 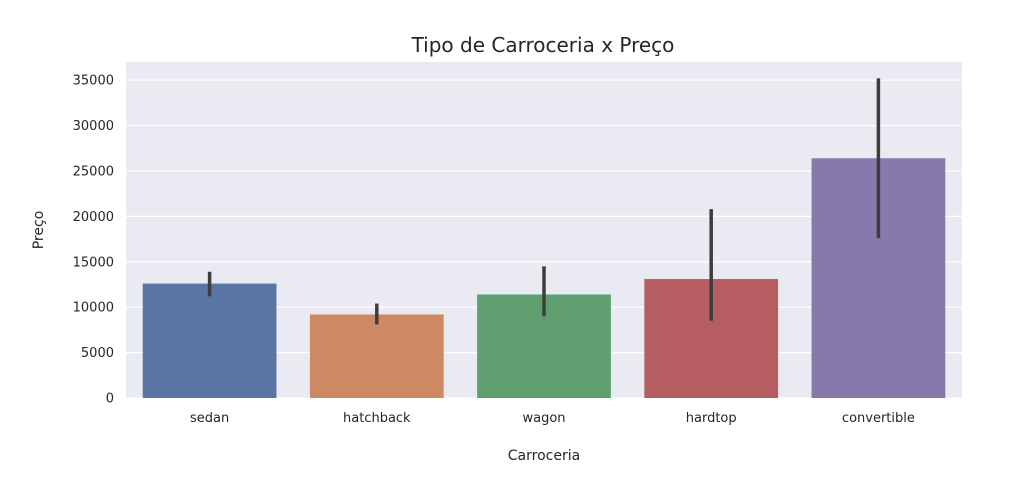 What do you see at coordinates (93, 240) in the screenshot?
I see `y-axis-ticks: 0 5000 10000 15000 20000 25000 30000 35000` at bounding box center [93, 240].